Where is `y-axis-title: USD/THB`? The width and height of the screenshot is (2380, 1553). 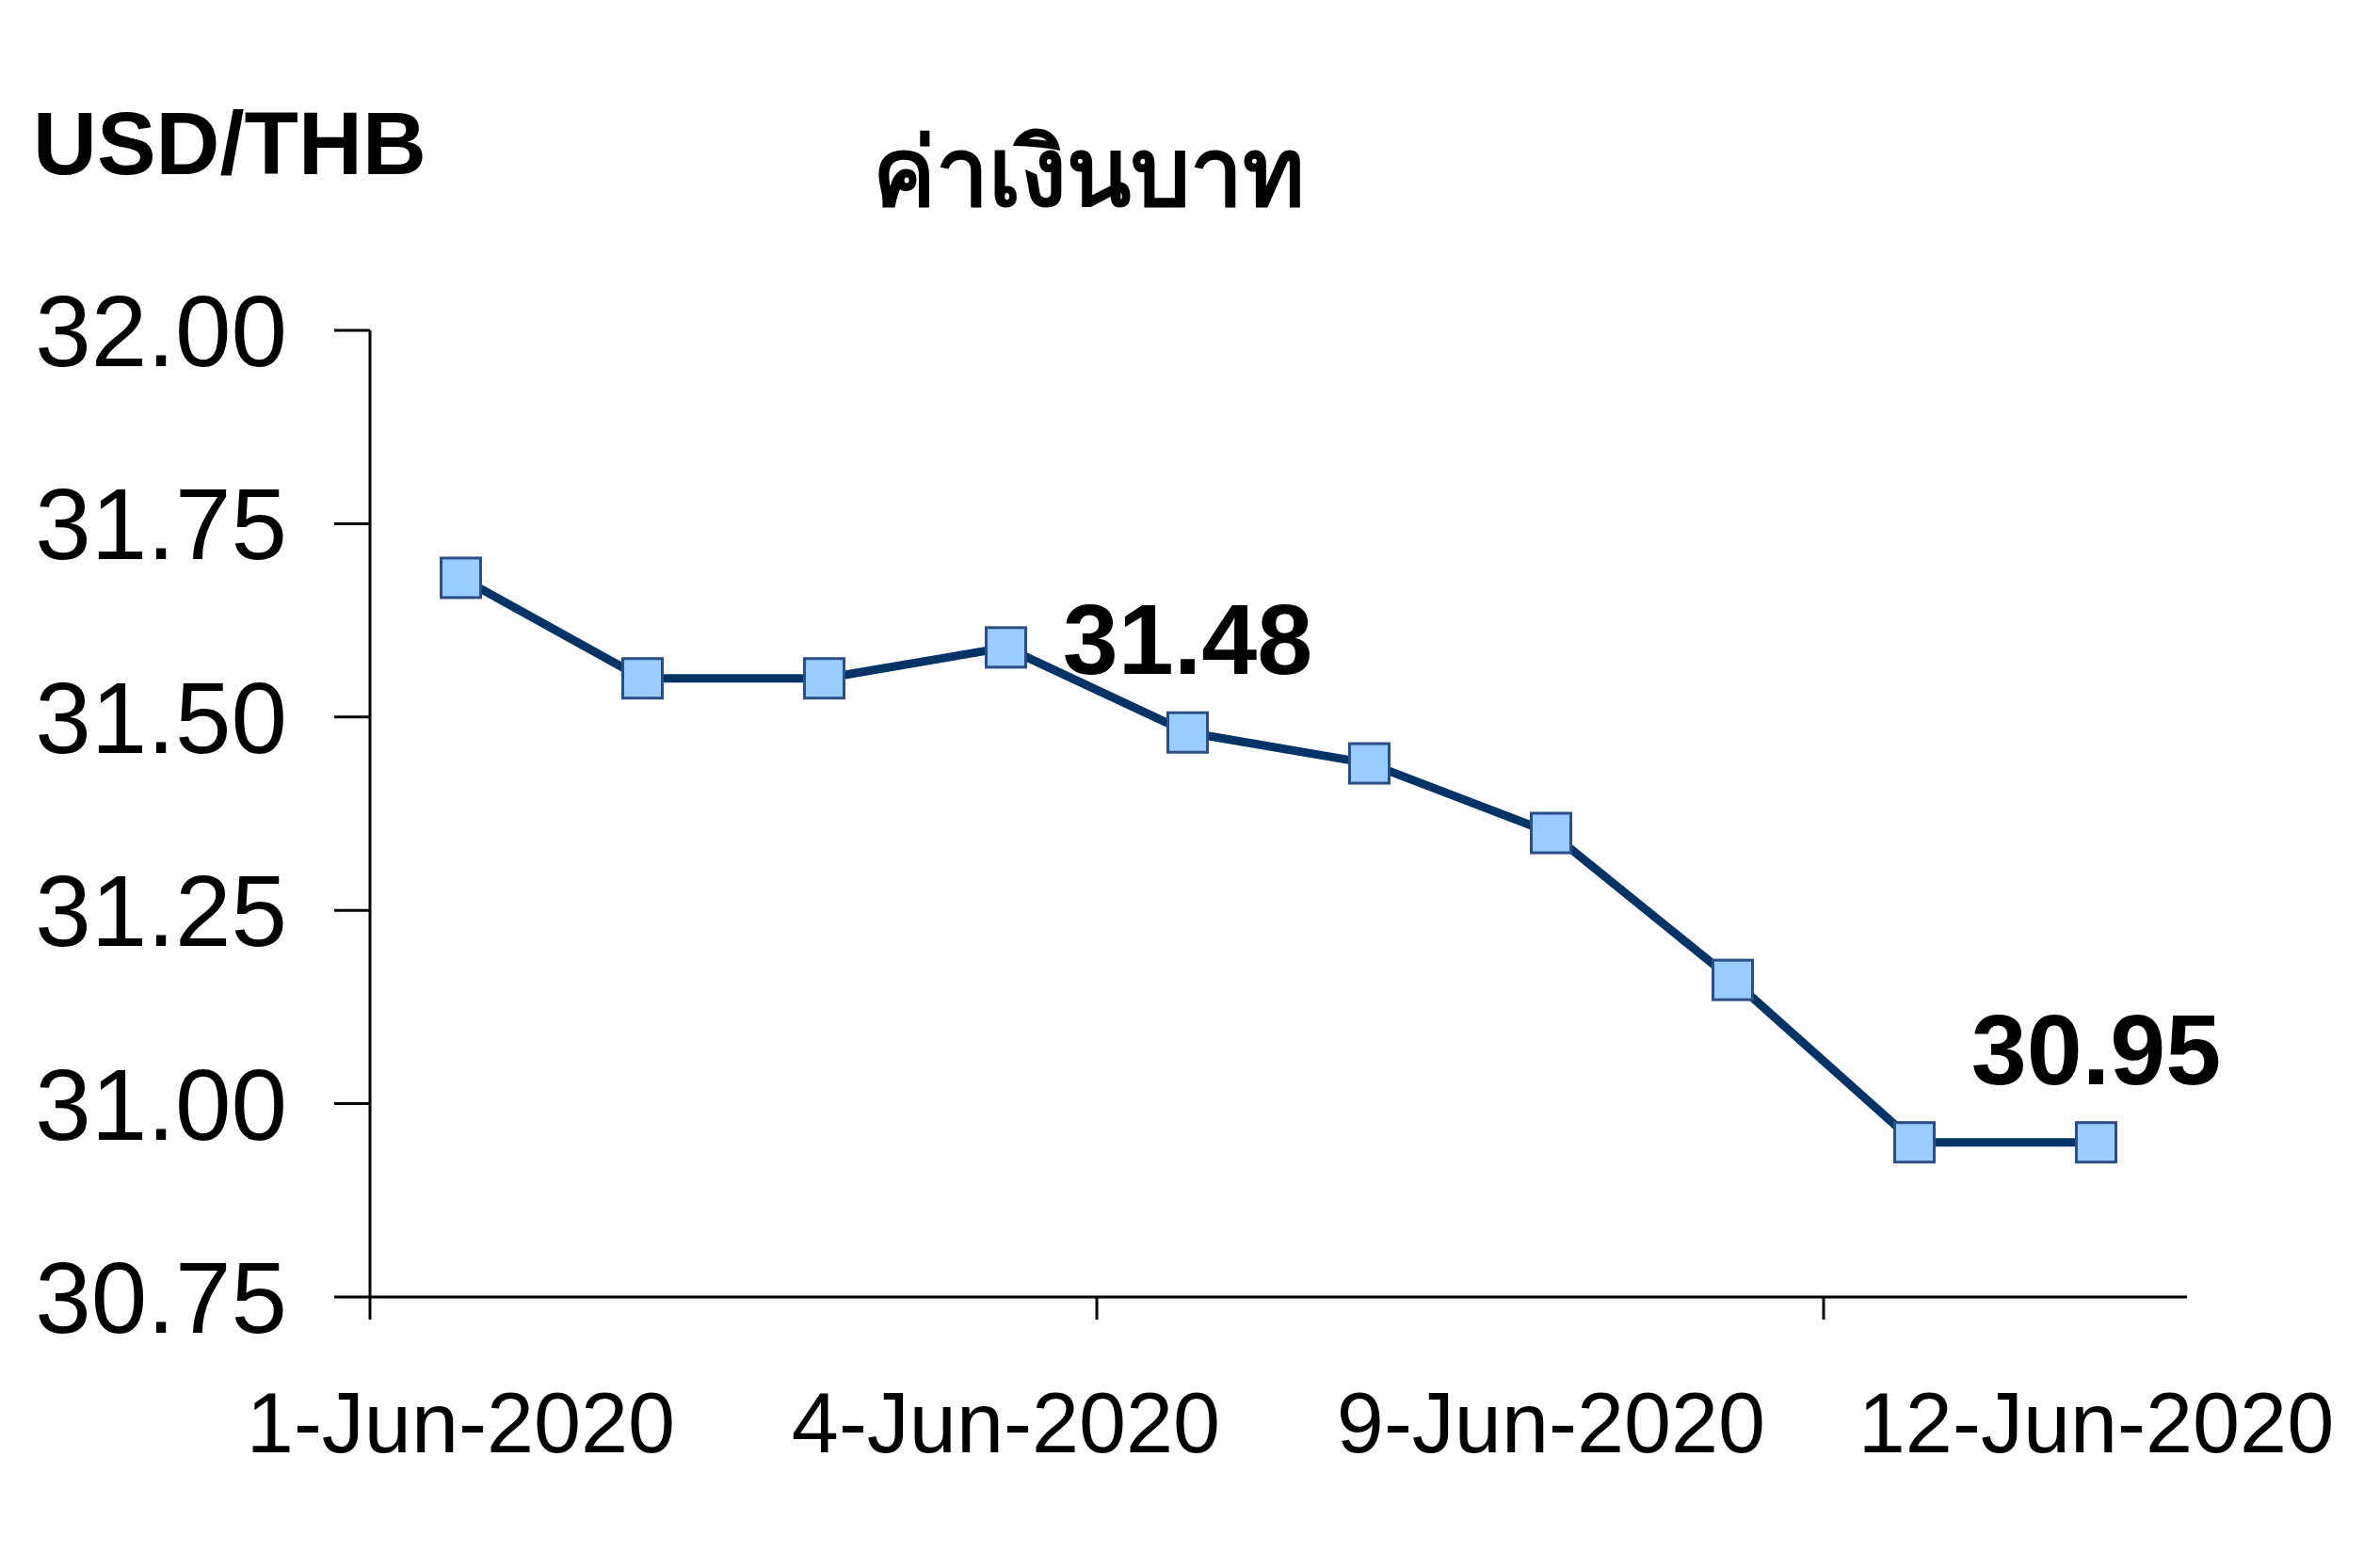 y-axis-title: USD/THB is located at coordinates (229, 144).